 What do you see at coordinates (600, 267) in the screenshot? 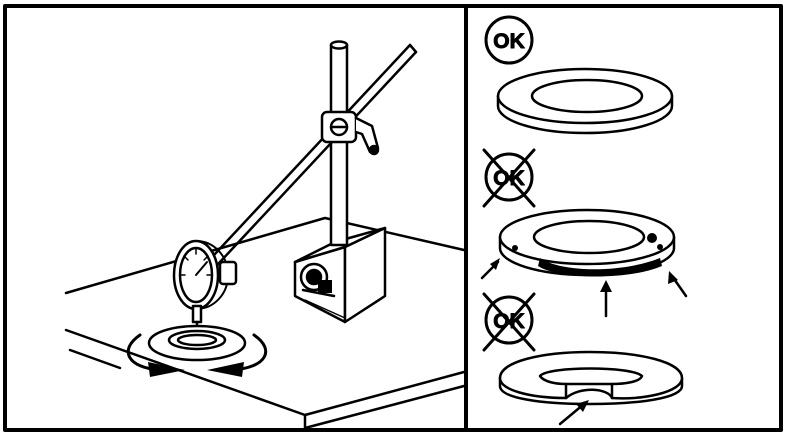
I see `damage-marks` at bounding box center [600, 267].